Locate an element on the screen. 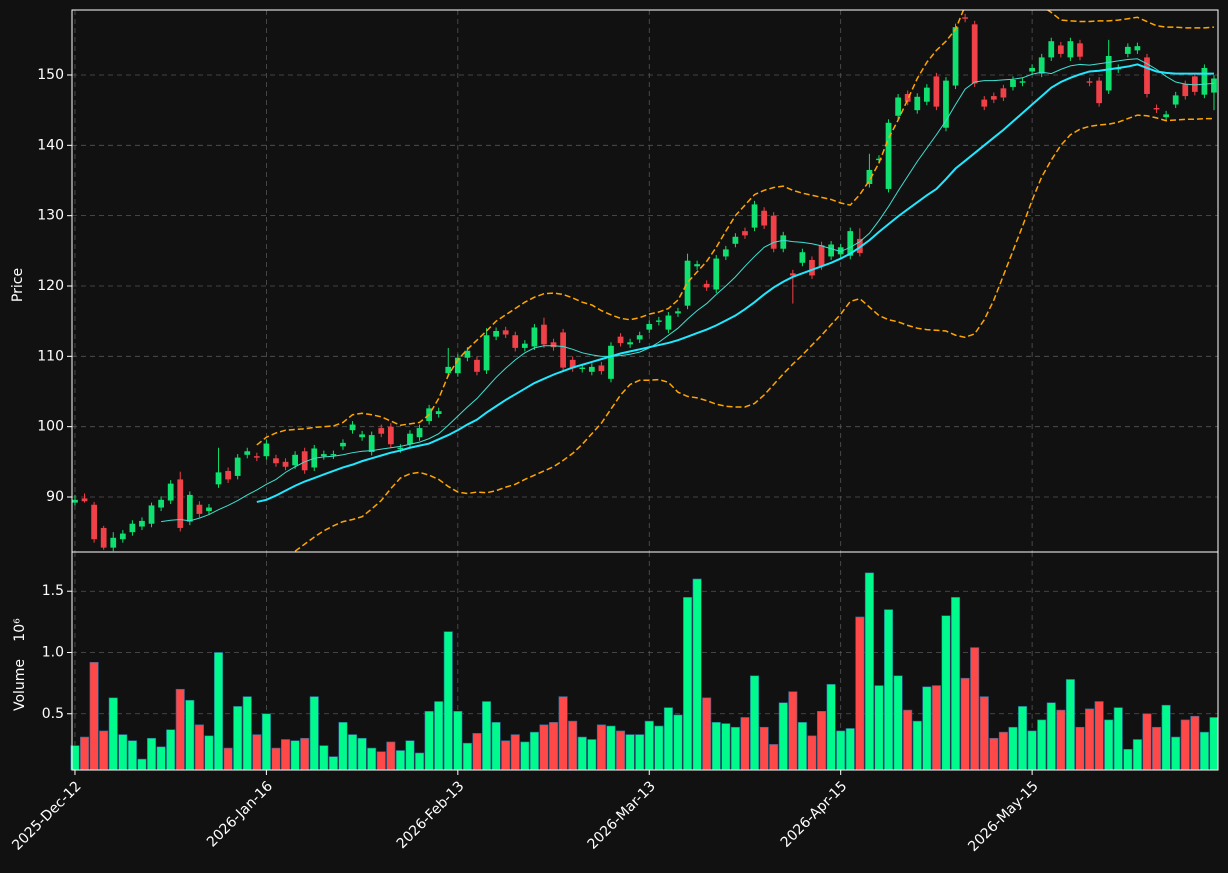 The width and height of the screenshot is (1228, 873). volume-tick-label: 0.5 is located at coordinates (53, 714).